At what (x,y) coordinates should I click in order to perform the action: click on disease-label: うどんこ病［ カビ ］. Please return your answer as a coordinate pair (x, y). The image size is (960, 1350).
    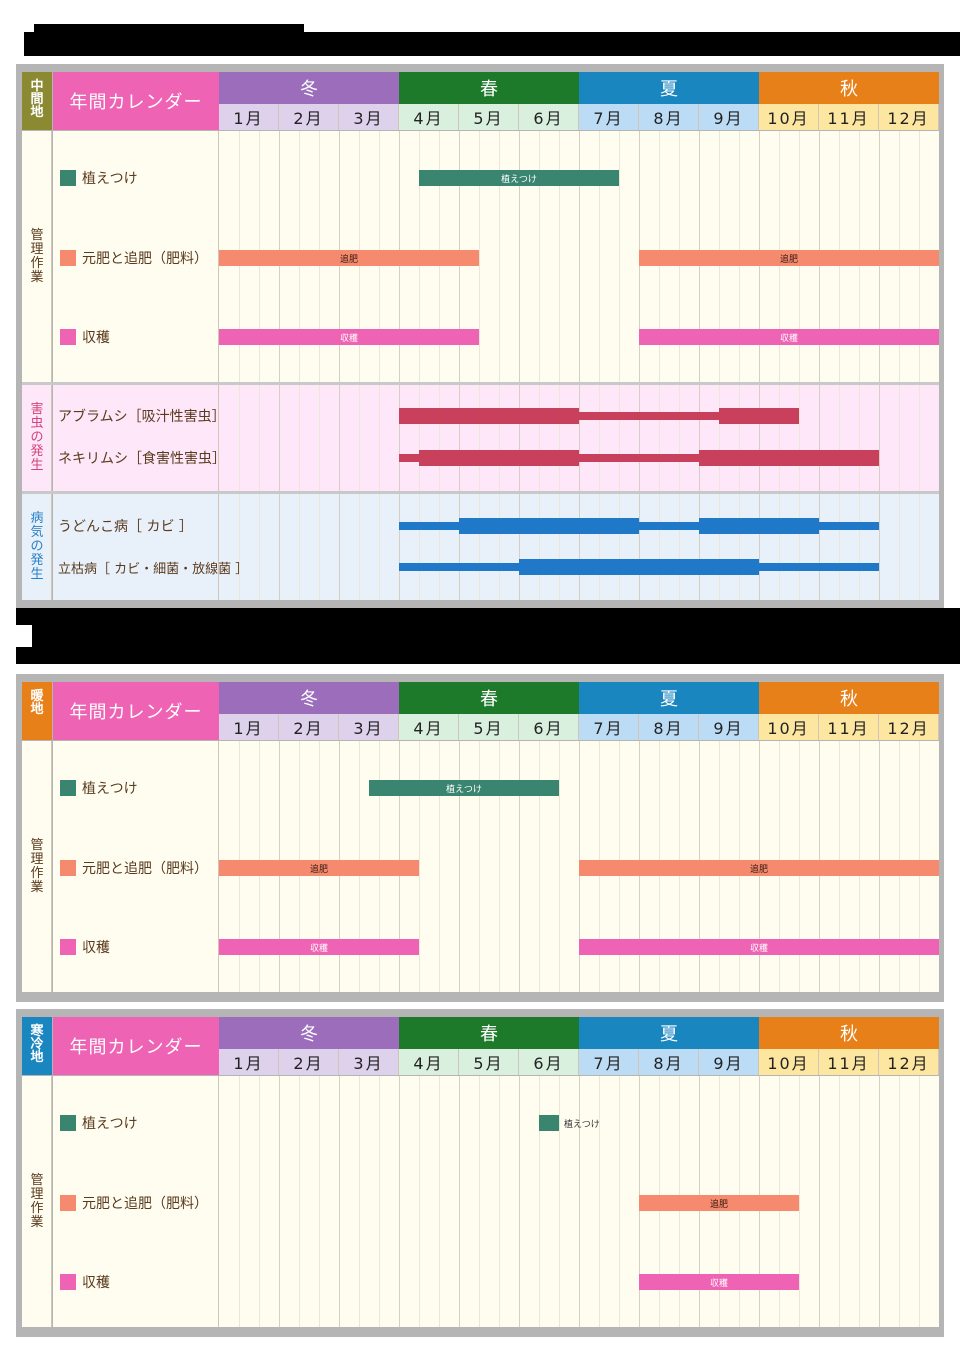
    Looking at the image, I should click on (125, 527).